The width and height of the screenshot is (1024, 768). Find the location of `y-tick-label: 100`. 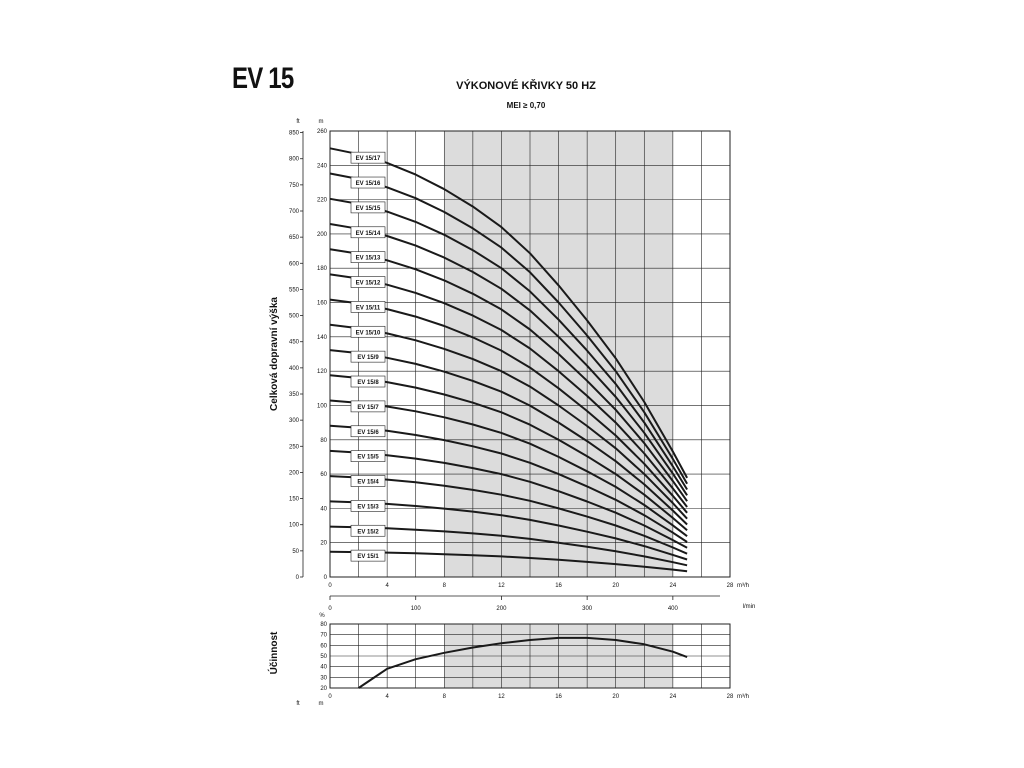

y-tick-label: 100 is located at coordinates (322, 406).